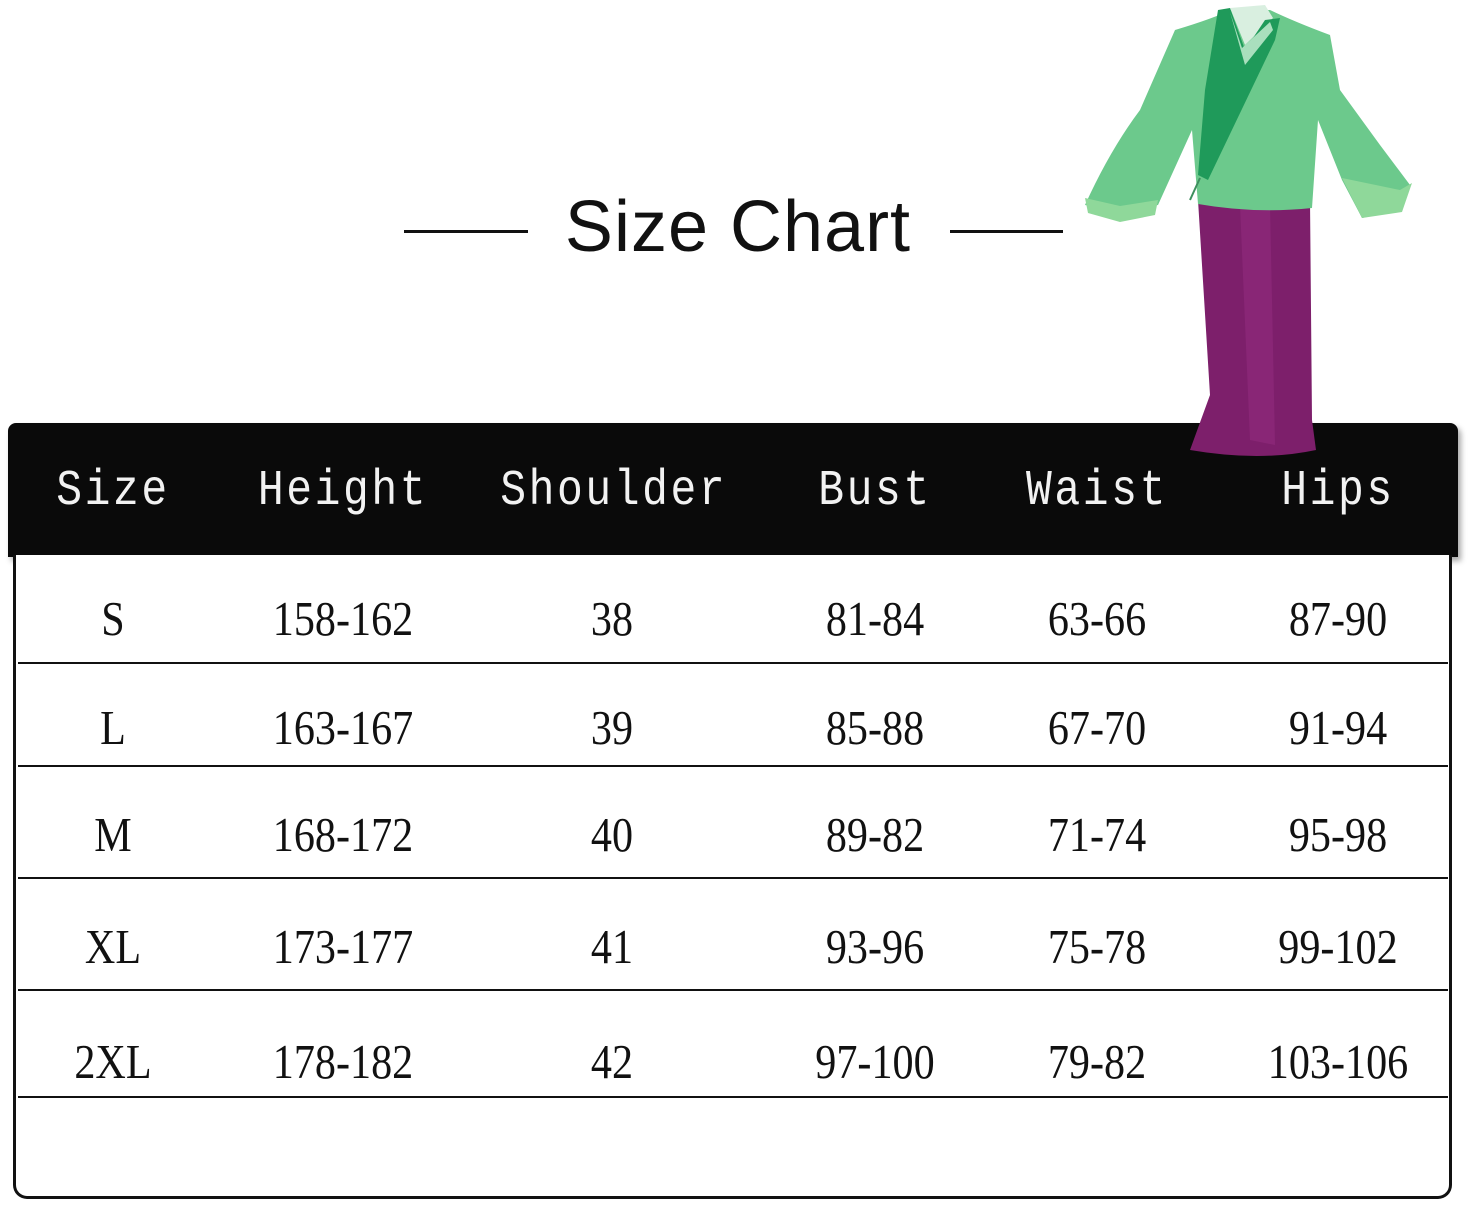 The height and width of the screenshot is (1205, 1484). I want to click on table-cell-shoulder: 39, so click(612, 727).